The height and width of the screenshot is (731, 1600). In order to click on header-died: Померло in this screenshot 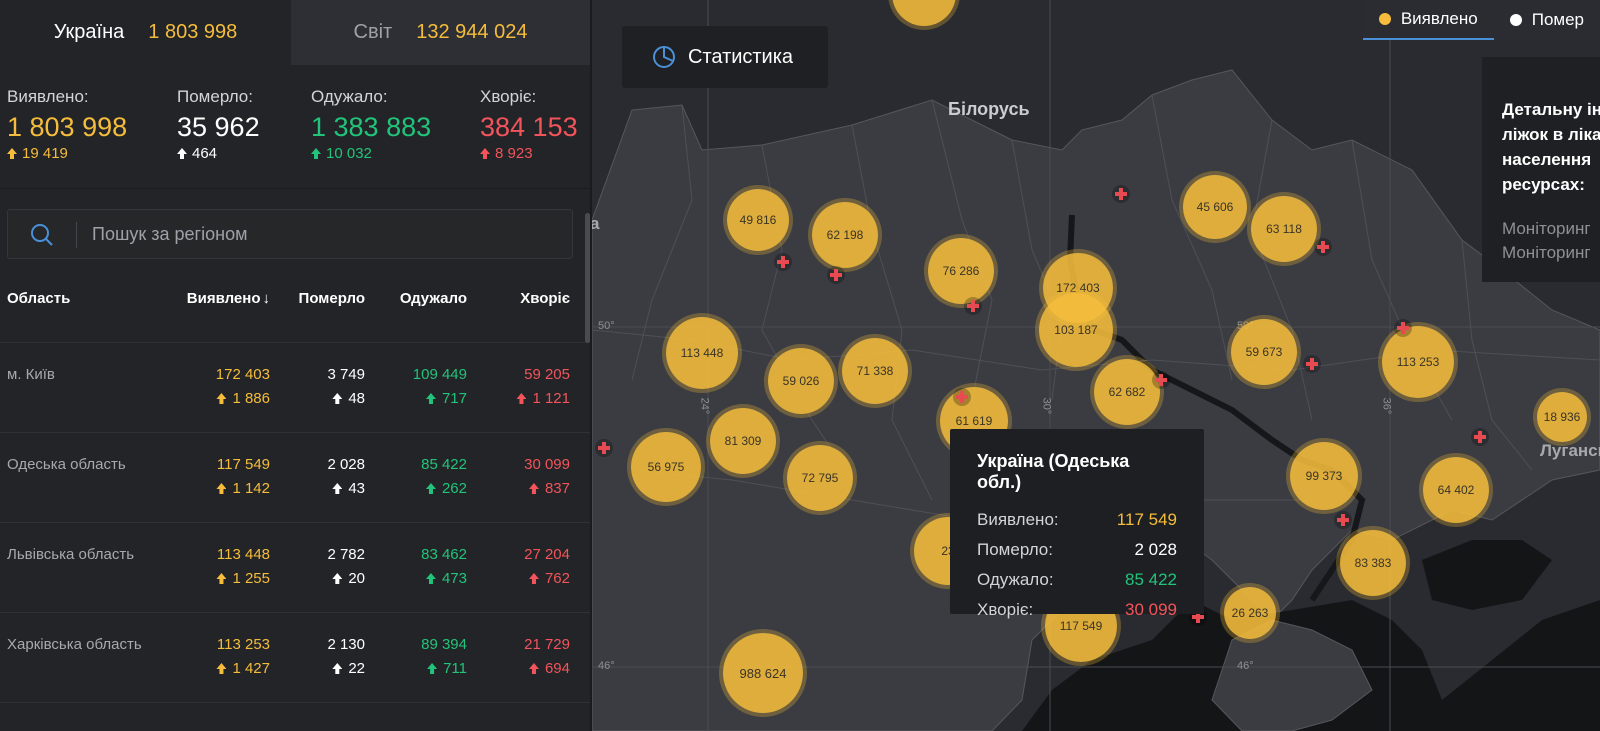, I will do `click(331, 298)`.